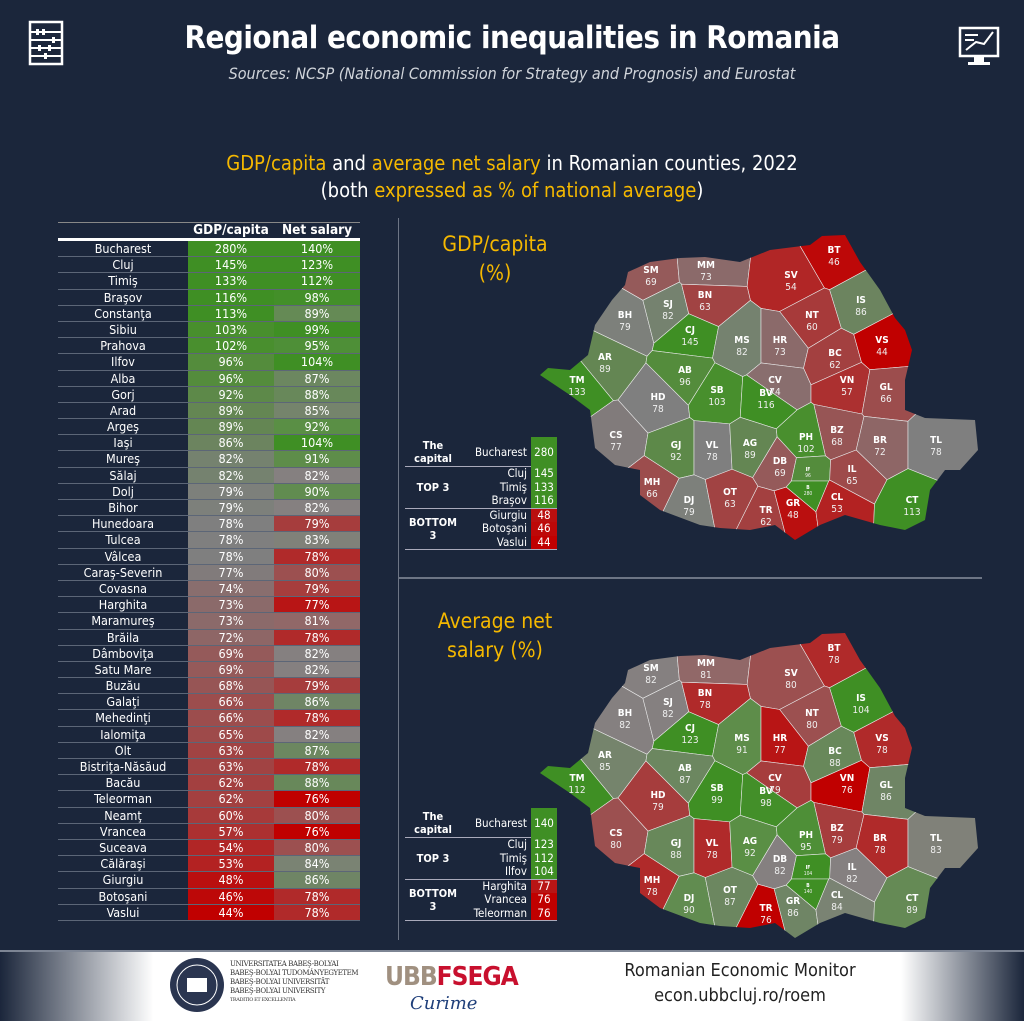 The width and height of the screenshot is (1024, 1021). Describe the element at coordinates (231, 896) in the screenshot. I see `gdp-cell: 46%` at that location.